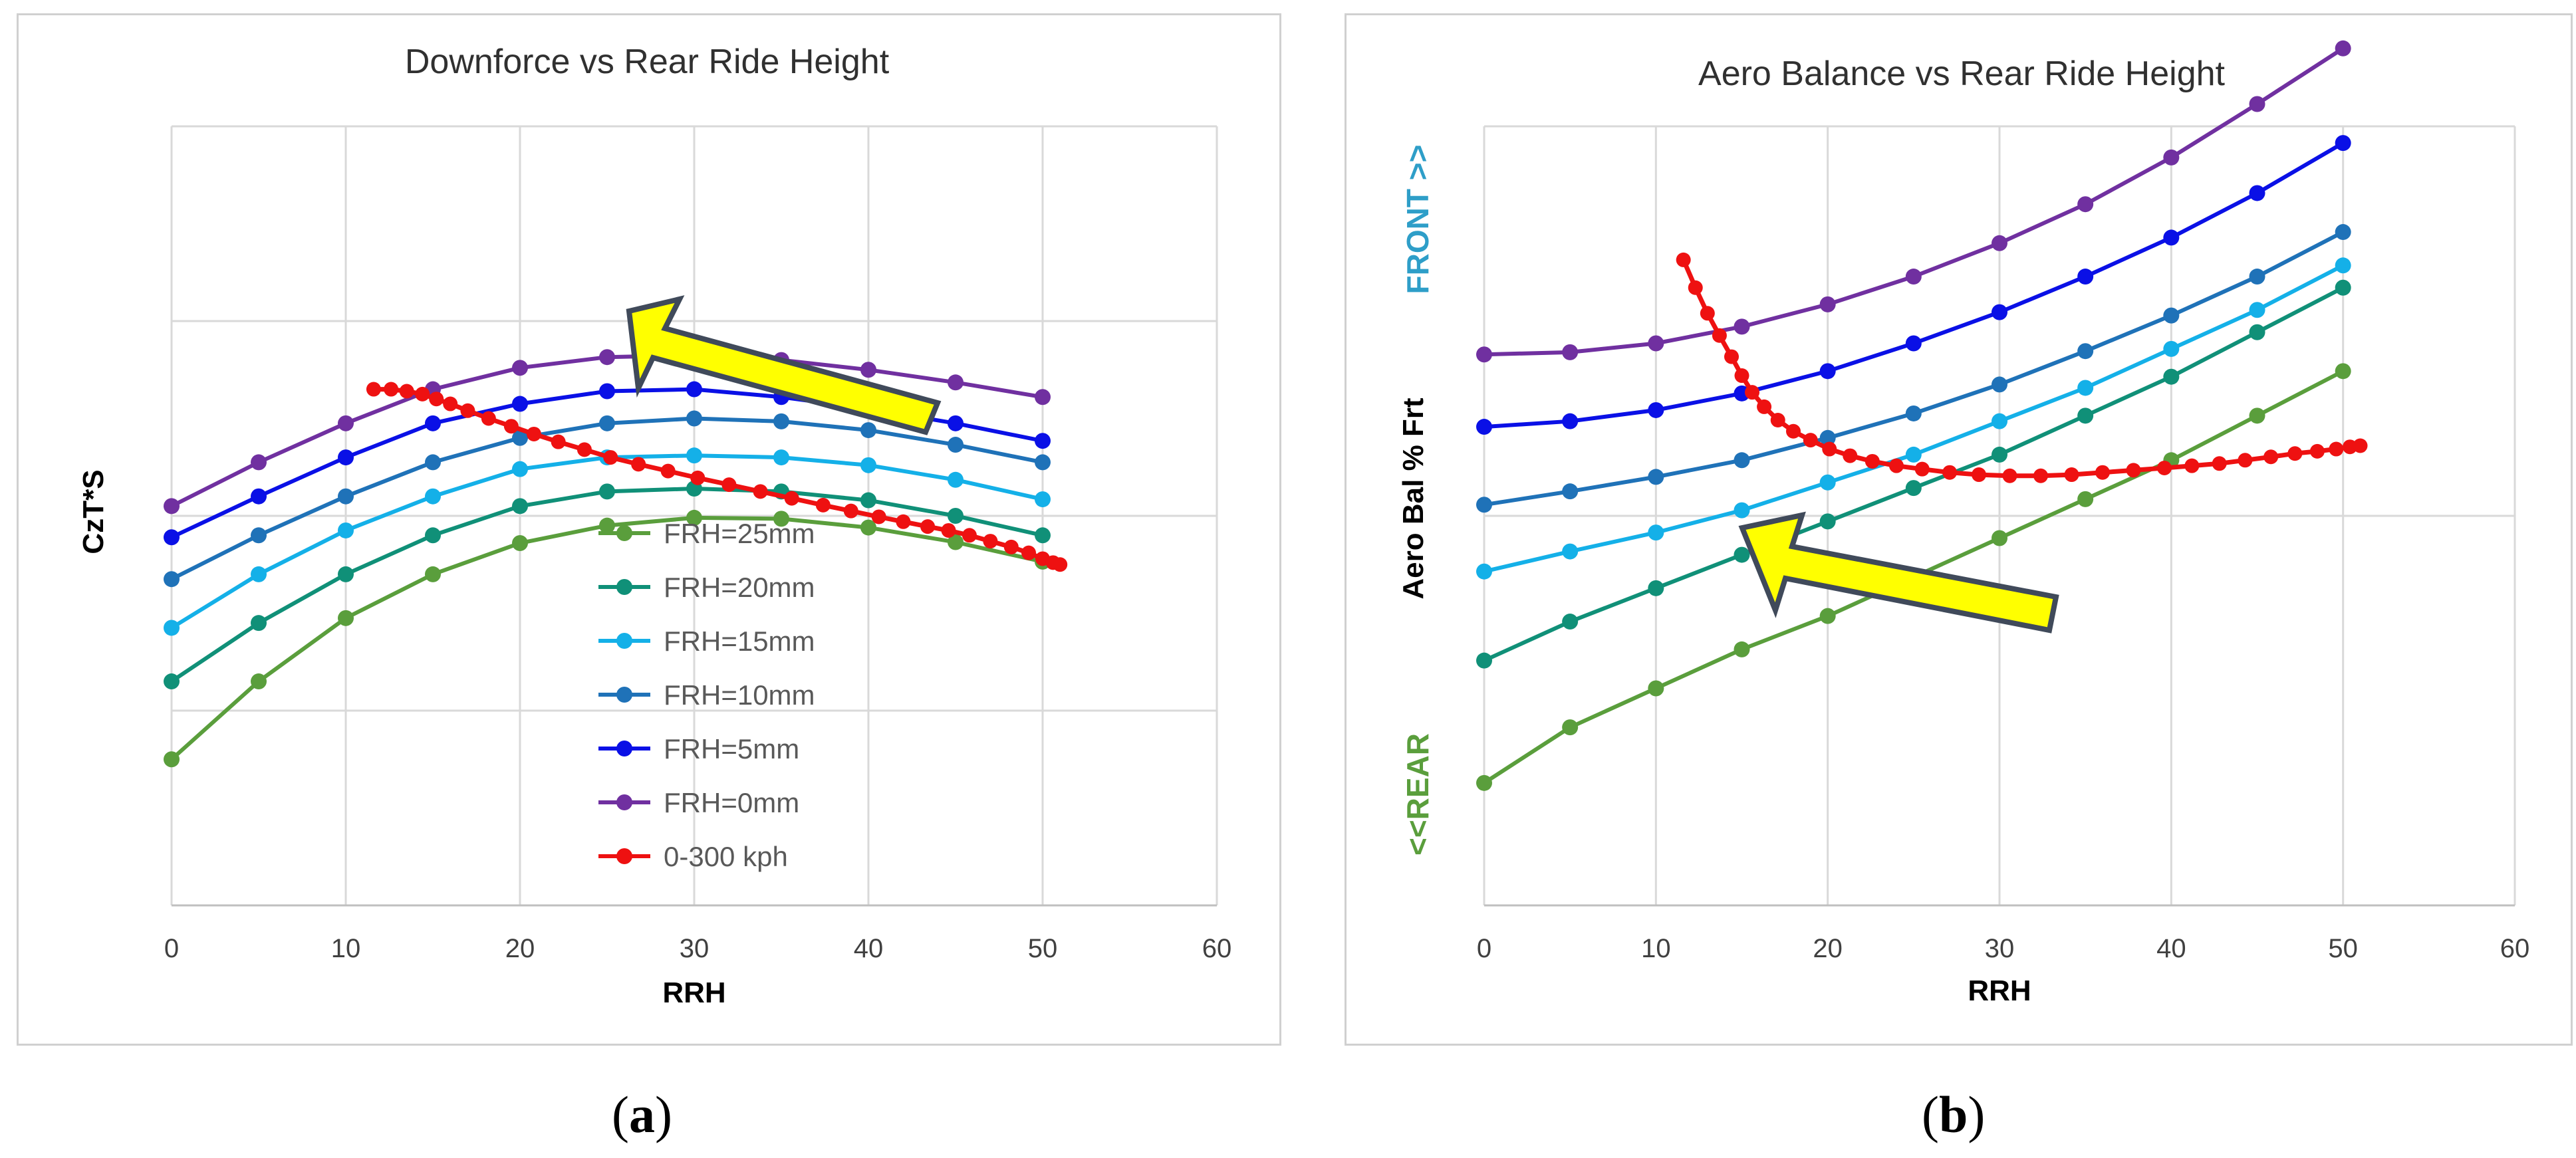 The height and width of the screenshot is (1158, 2576). What do you see at coordinates (1898, 572) in the screenshot?
I see `chart-b-annotation-arrow` at bounding box center [1898, 572].